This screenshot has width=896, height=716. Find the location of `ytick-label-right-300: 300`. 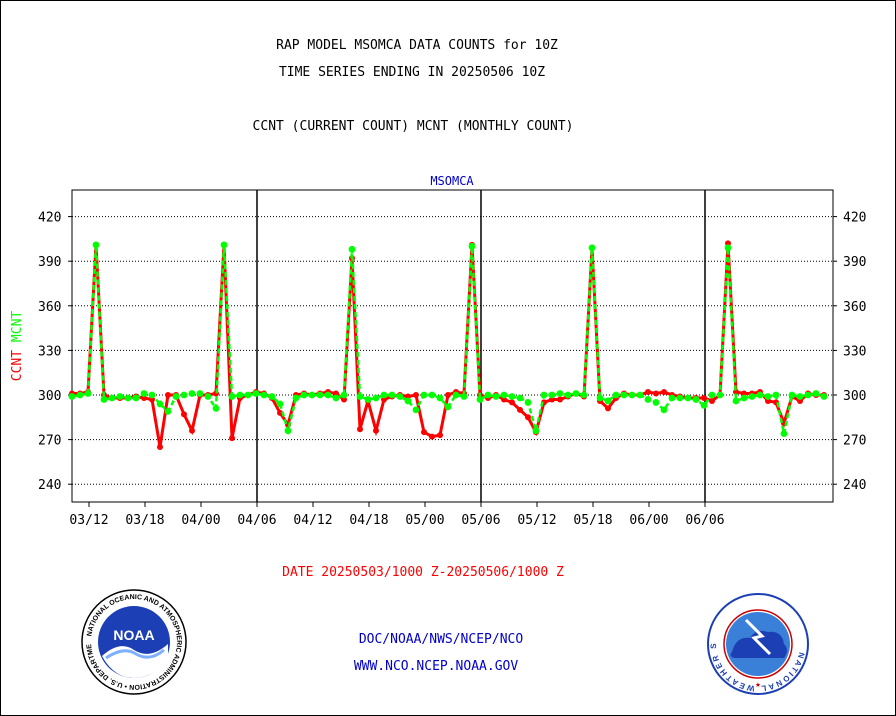

ytick-label-right-300: 300 is located at coordinates (854, 396).